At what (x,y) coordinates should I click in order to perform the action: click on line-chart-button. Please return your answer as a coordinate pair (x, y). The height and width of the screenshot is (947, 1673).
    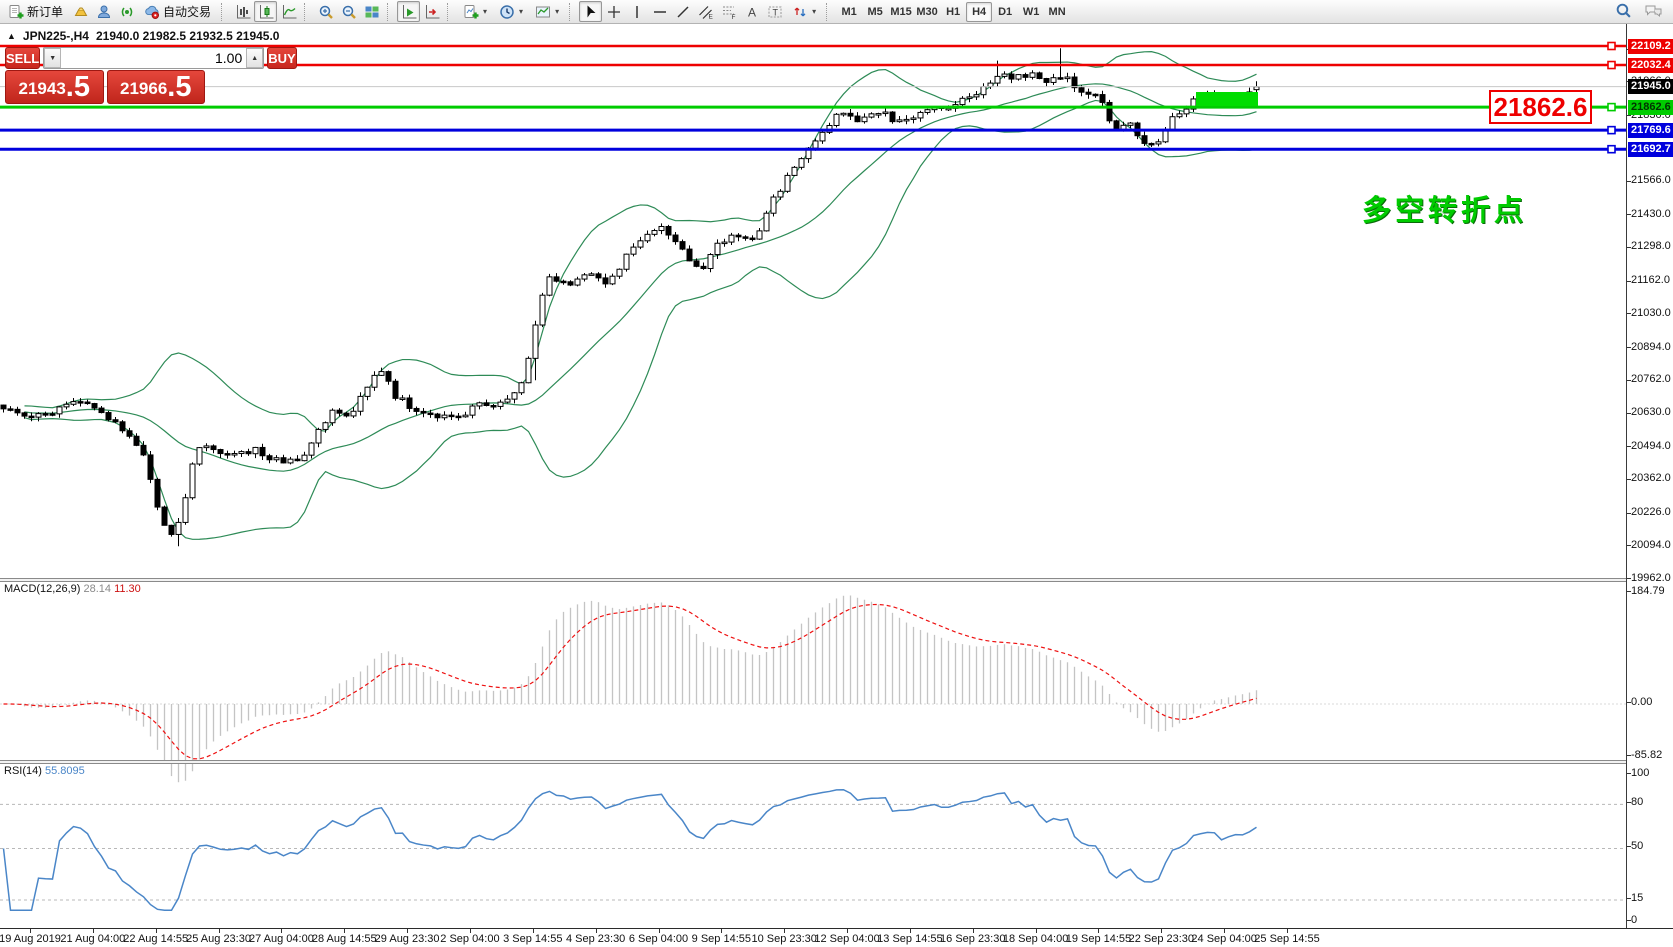
    Looking at the image, I should click on (288, 11).